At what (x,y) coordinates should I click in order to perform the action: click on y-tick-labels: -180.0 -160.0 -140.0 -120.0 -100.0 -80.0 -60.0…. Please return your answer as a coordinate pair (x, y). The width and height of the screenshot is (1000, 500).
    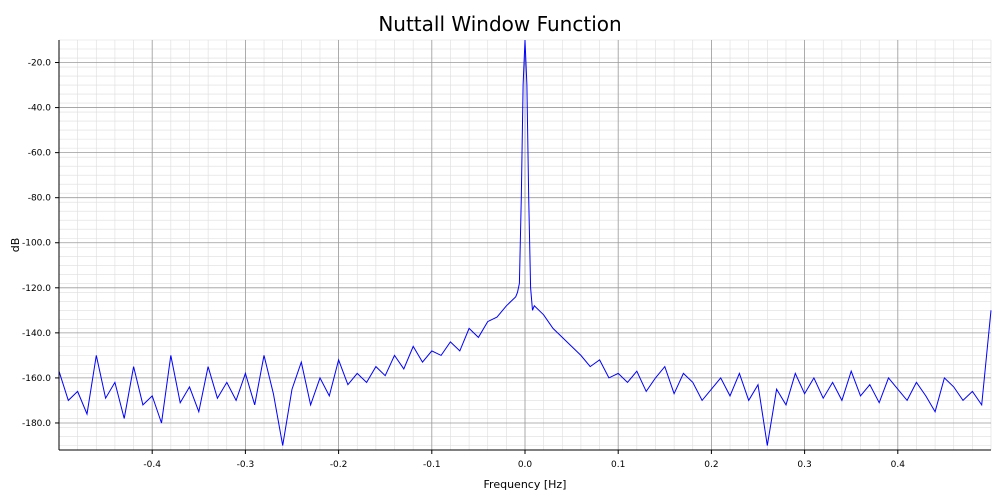
    Looking at the image, I should click on (36, 244).